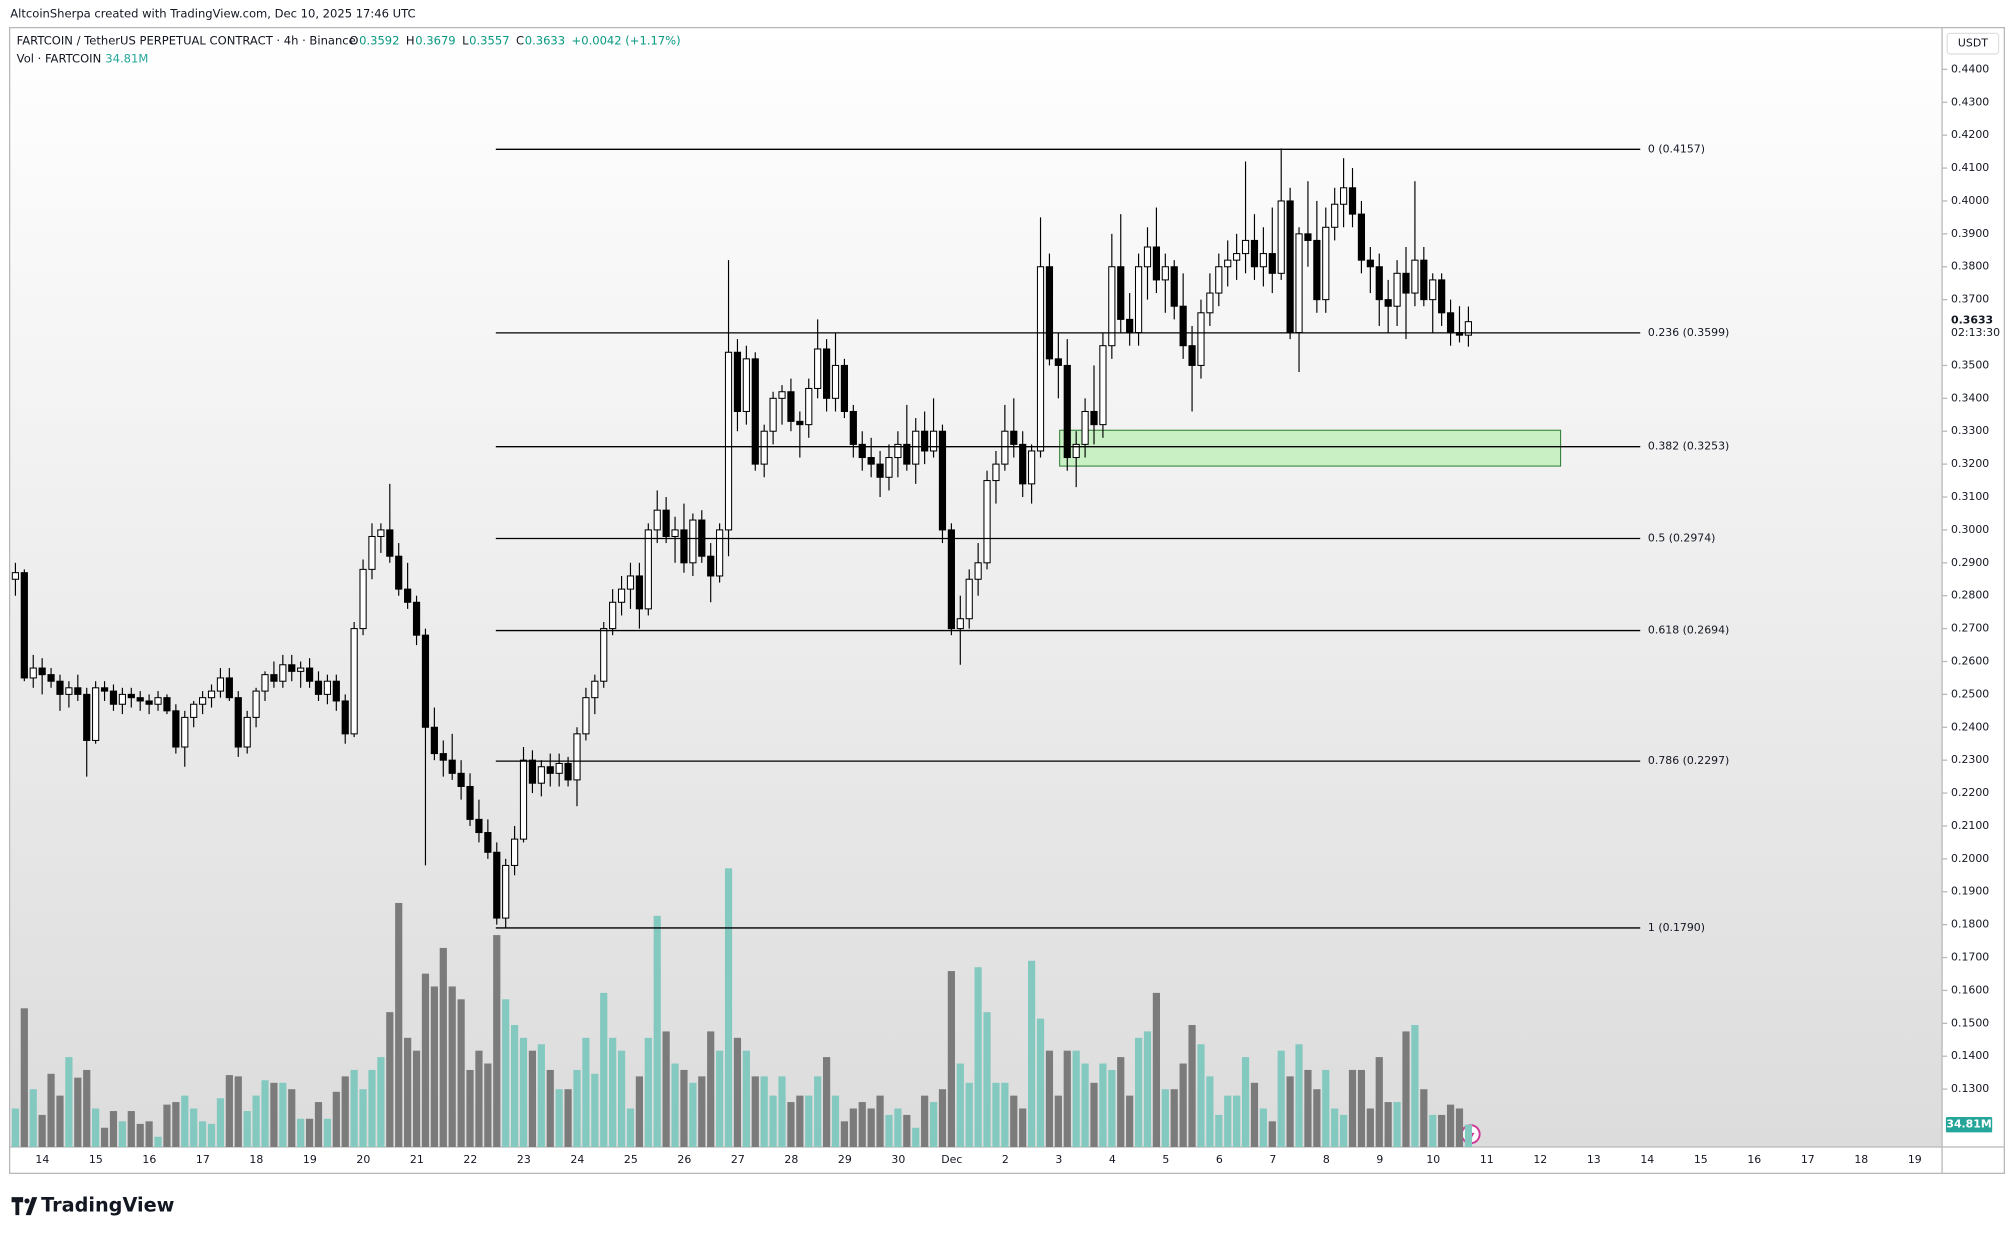 This screenshot has height=1235, width=2014. I want to click on volume-tag, so click(1969, 1124).